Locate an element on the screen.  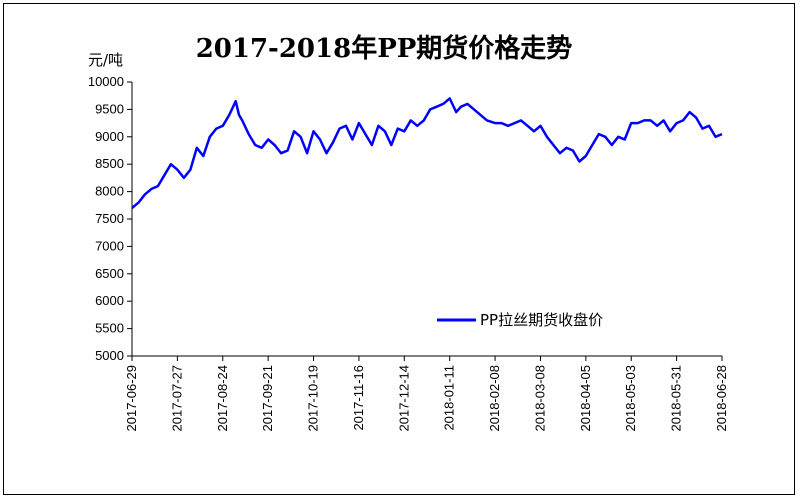
x-tick-label: 2018-04-05 is located at coordinates (585, 398).